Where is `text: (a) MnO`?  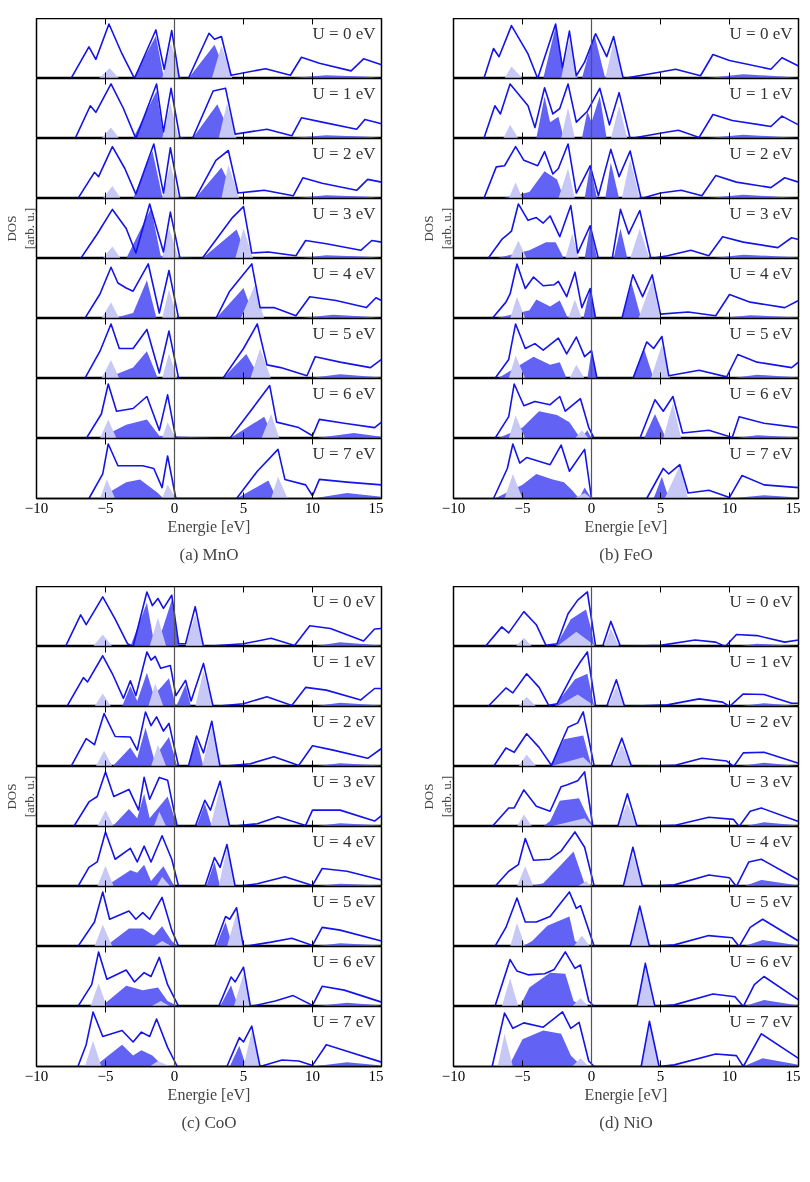
text: (a) MnO is located at coordinates (209, 554).